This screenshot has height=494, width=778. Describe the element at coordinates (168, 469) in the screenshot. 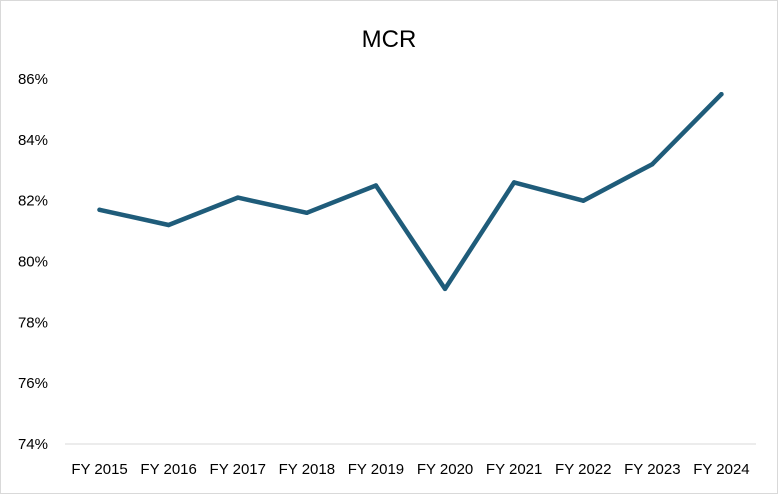

I see `x-tick-label: FY 2016` at that location.